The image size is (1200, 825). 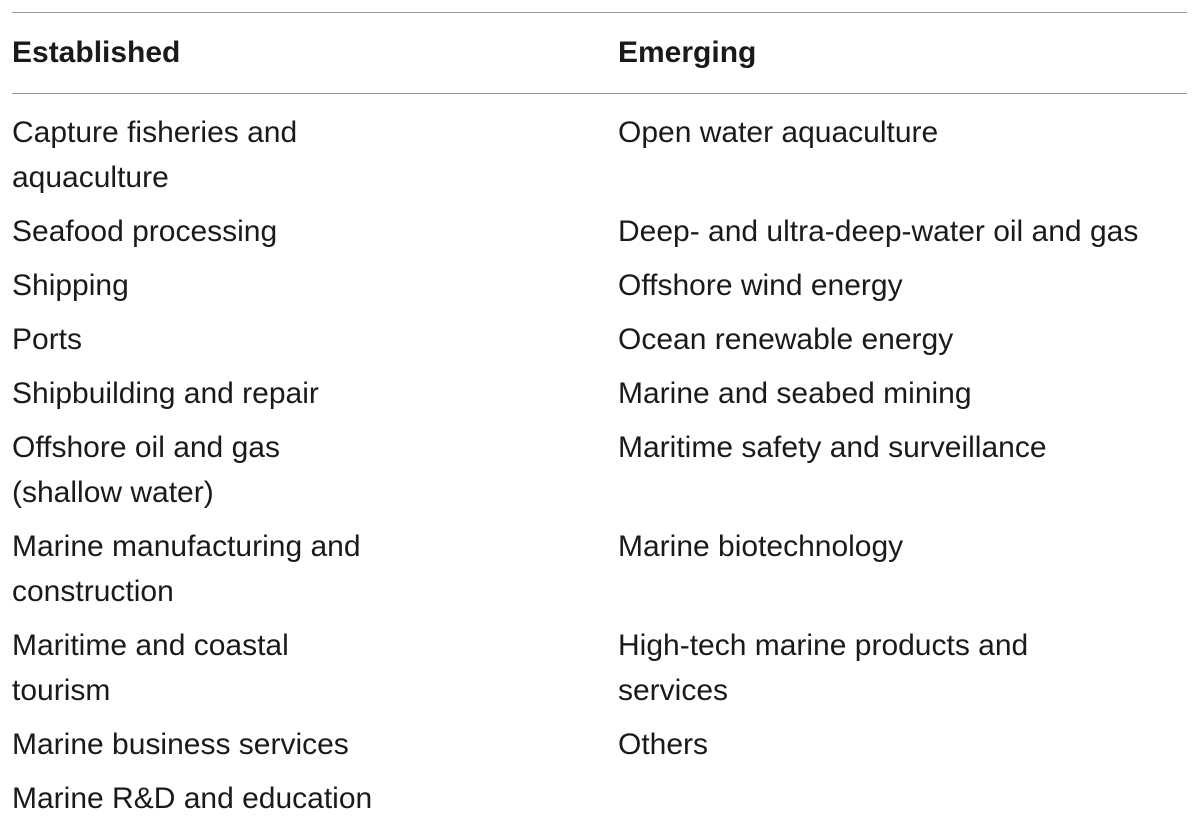 I want to click on cell-line: Shipbuilding and repair, so click(x=165, y=393).